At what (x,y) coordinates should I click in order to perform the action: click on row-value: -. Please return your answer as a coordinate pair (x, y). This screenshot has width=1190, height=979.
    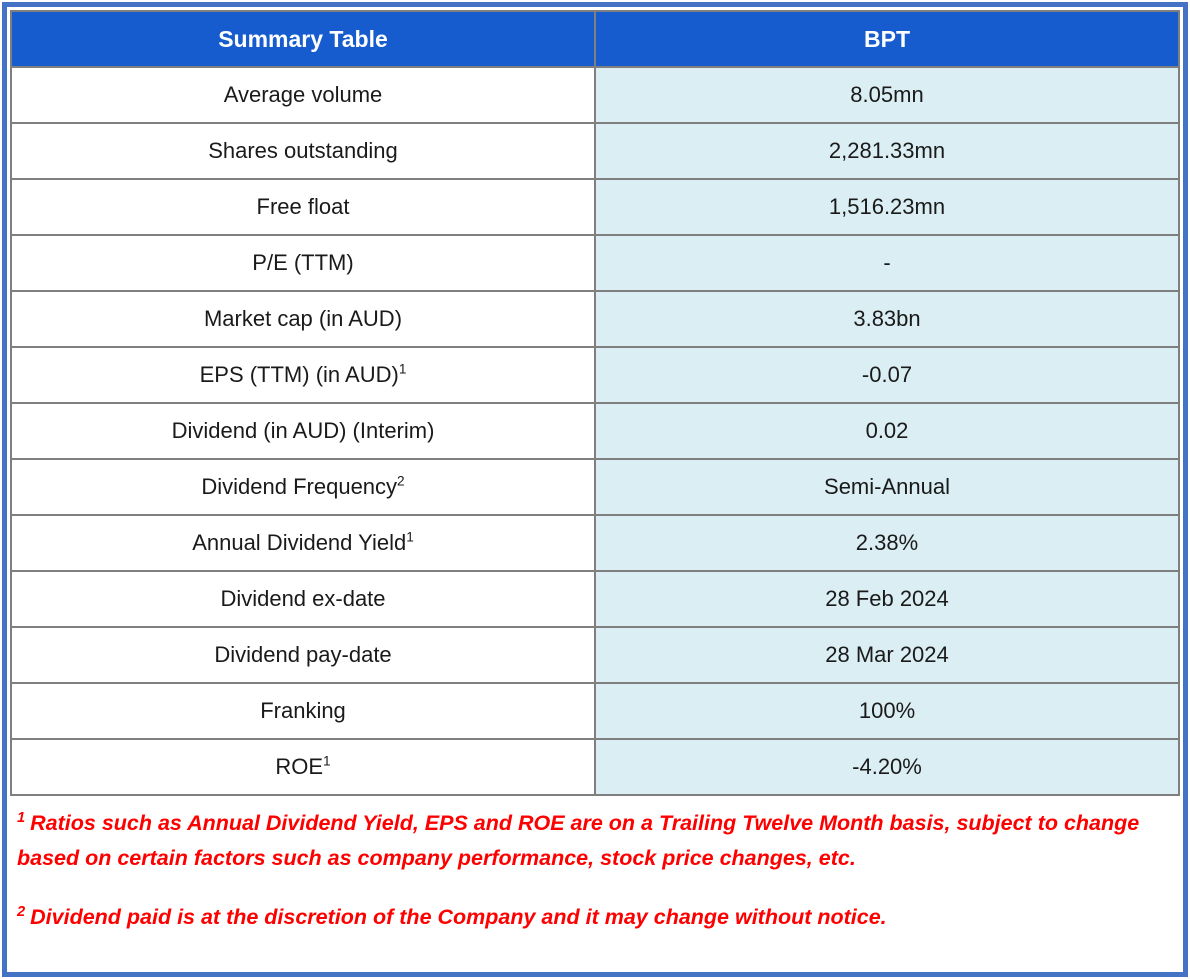
    Looking at the image, I should click on (887, 262).